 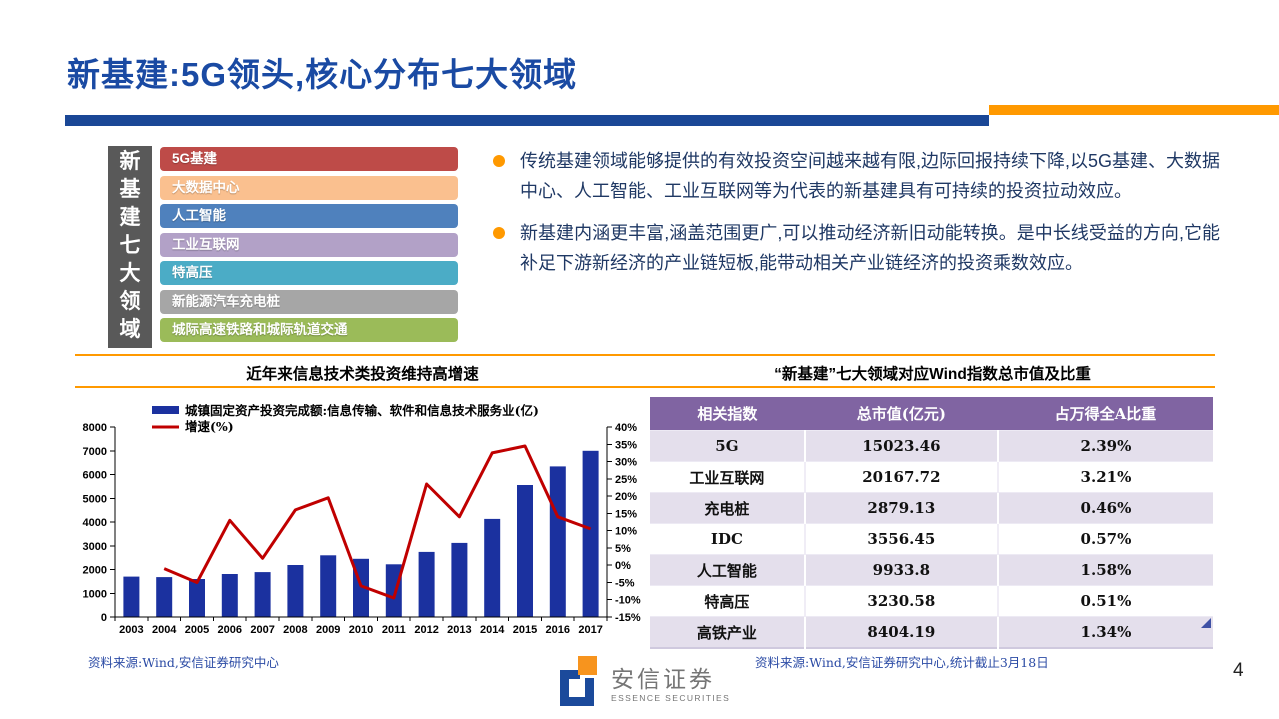 What do you see at coordinates (900, 601) in the screenshot?
I see `table-cell: 3230.58` at bounding box center [900, 601].